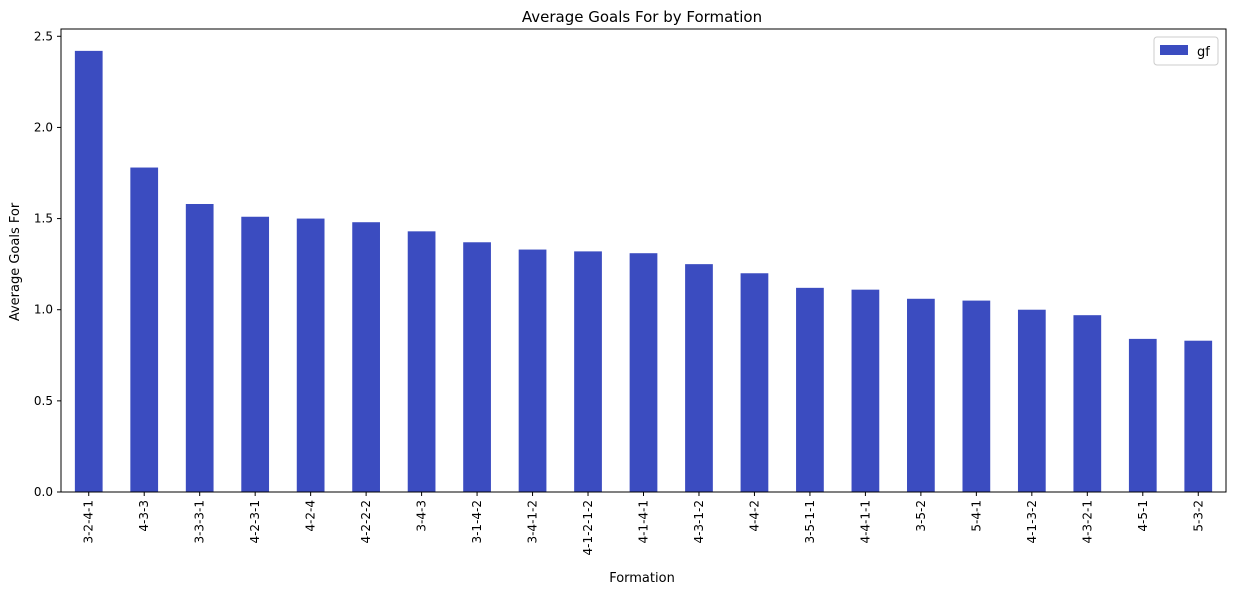  I want to click on x-tick-label: 4-2-2-2, so click(366, 522).